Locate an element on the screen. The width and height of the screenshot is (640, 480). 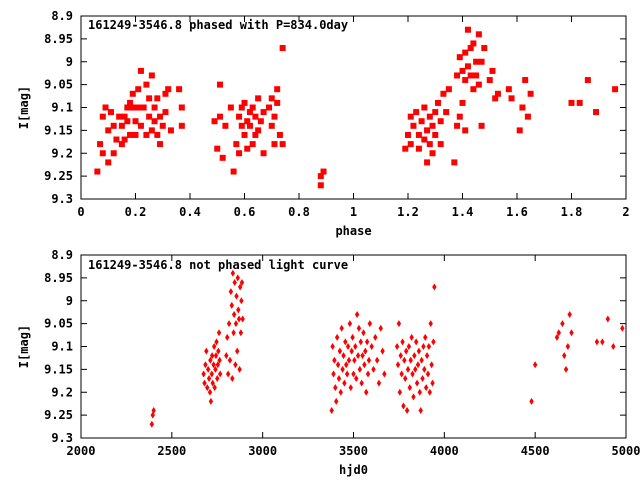
y-tick-label: 9.25 is located at coordinates (58, 176).